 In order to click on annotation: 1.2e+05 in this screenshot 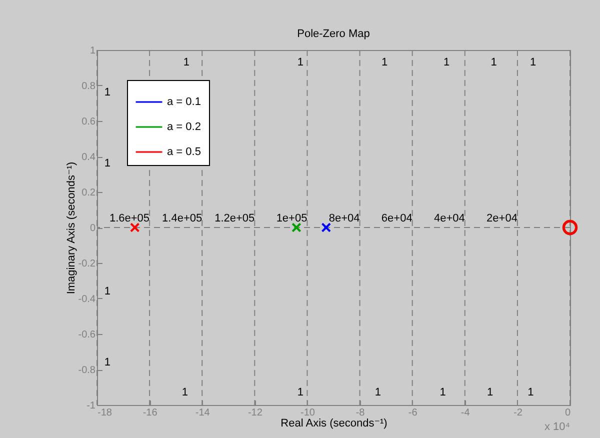, I will do `click(234, 218)`.